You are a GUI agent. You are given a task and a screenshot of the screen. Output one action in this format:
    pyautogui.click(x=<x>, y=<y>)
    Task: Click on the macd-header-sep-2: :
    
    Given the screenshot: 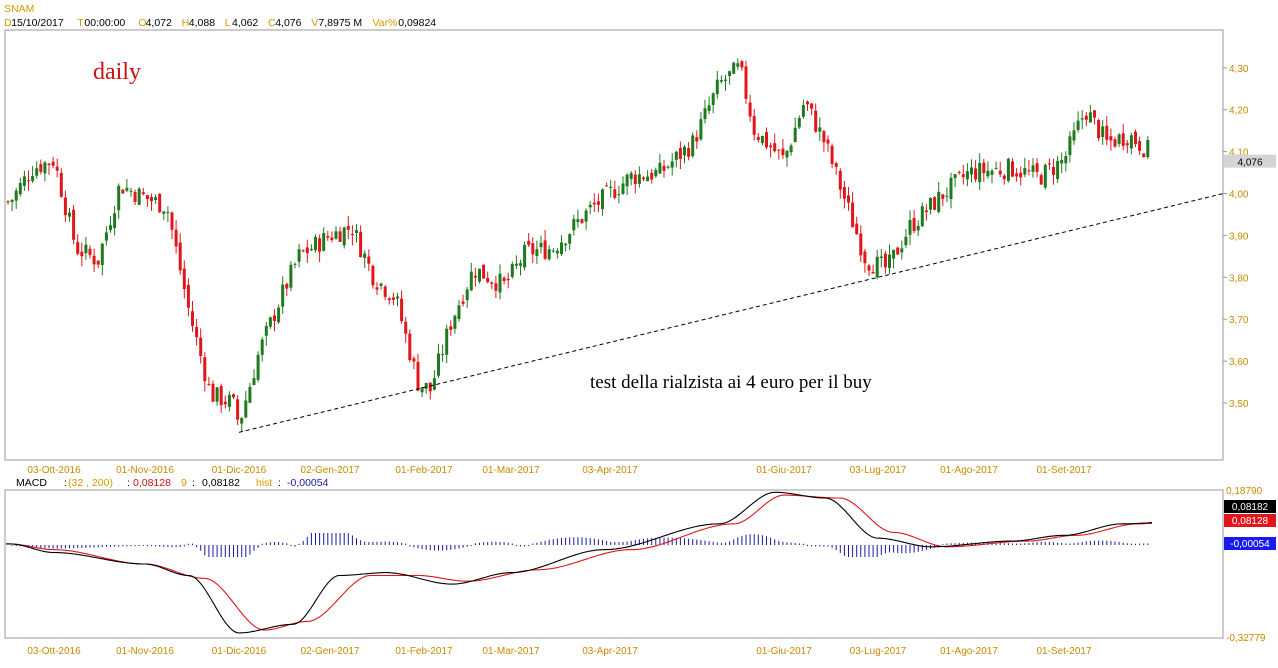 What is the action you would take?
    pyautogui.click(x=193, y=483)
    